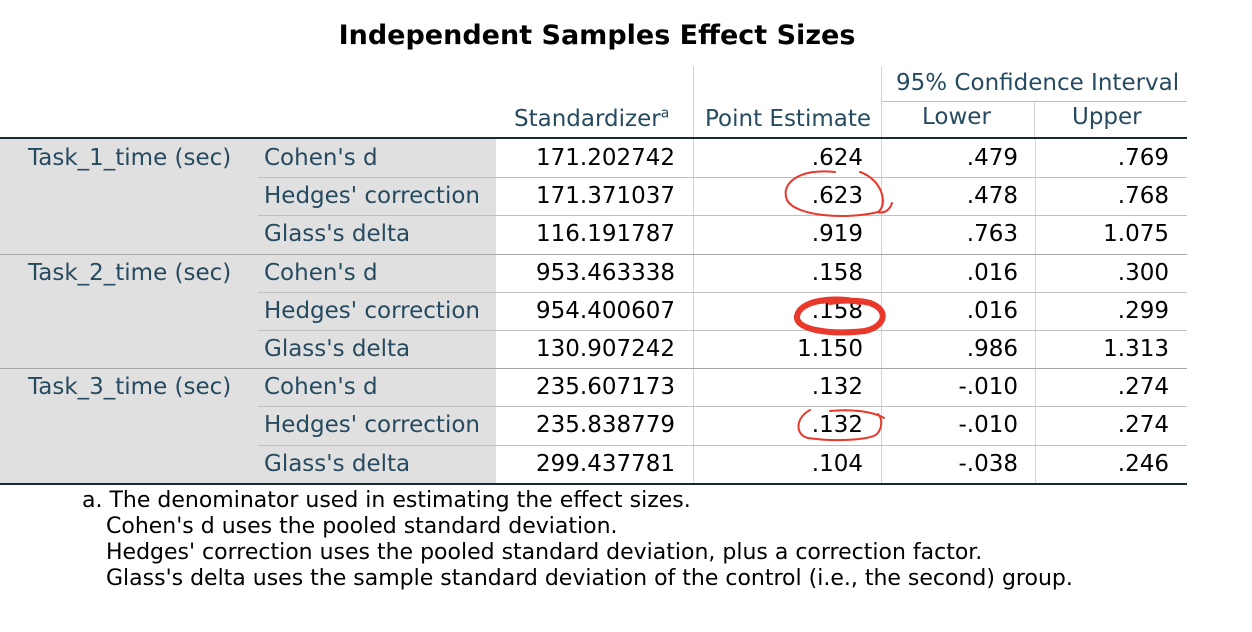 Image resolution: width=1252 pixels, height=632 pixels. Describe the element at coordinates (597, 35) in the screenshot. I see `table-title: Independent Samples Effect Sizes` at that location.